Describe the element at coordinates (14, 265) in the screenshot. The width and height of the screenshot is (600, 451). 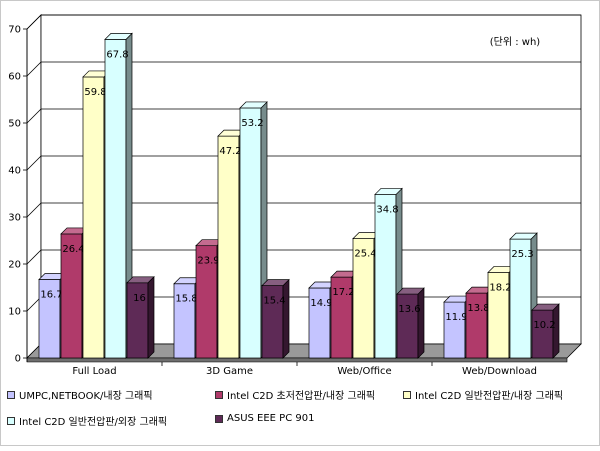
I see `y-tick-label: 20` at that location.